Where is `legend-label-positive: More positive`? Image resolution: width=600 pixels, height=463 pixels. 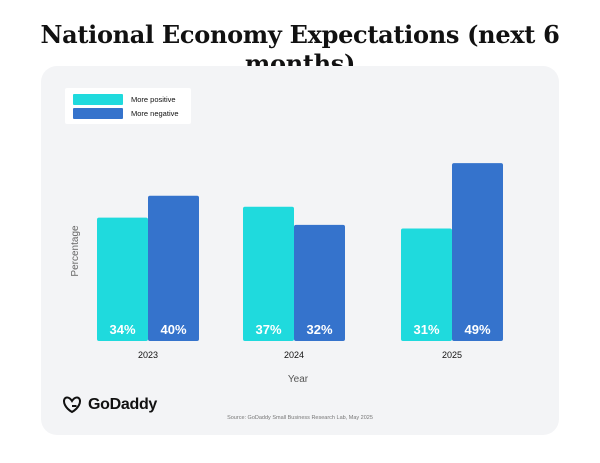 legend-label-positive: More positive is located at coordinates (153, 99).